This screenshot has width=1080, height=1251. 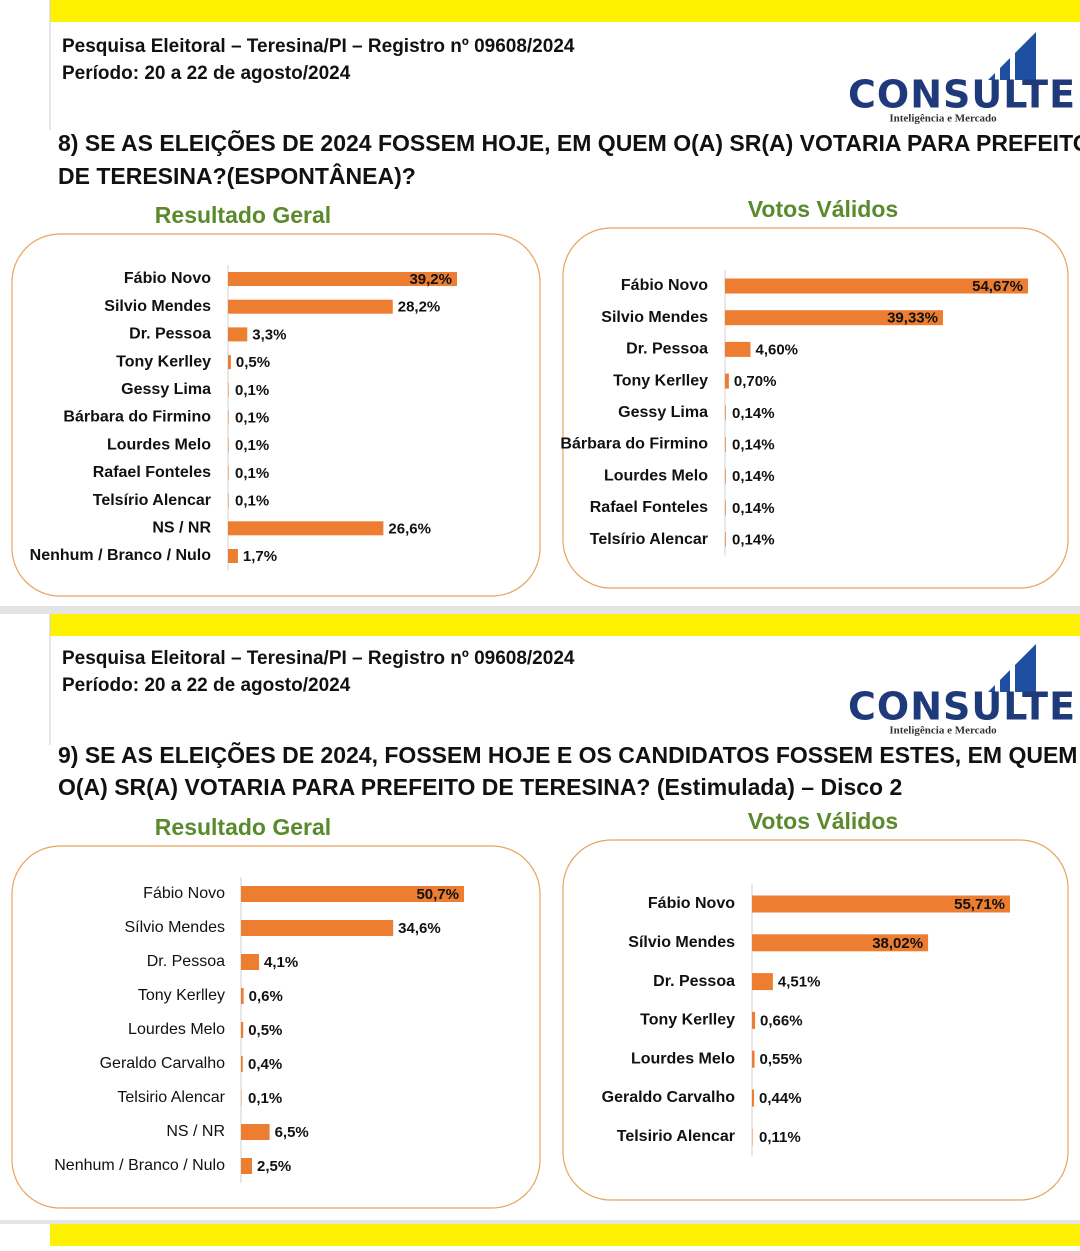 I want to click on value-label: 54,67%, so click(x=997, y=286).